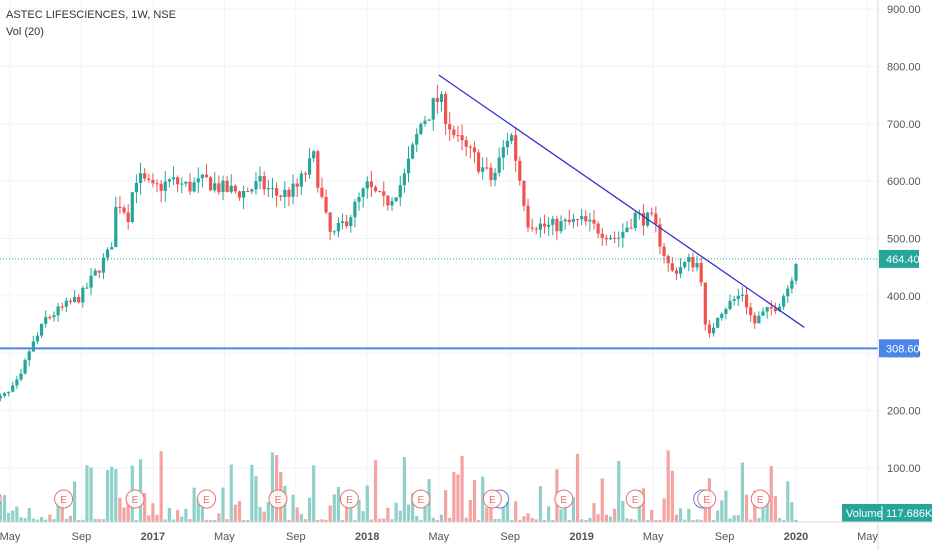  I want to click on volume-badge-label: Volume, so click(864, 514).